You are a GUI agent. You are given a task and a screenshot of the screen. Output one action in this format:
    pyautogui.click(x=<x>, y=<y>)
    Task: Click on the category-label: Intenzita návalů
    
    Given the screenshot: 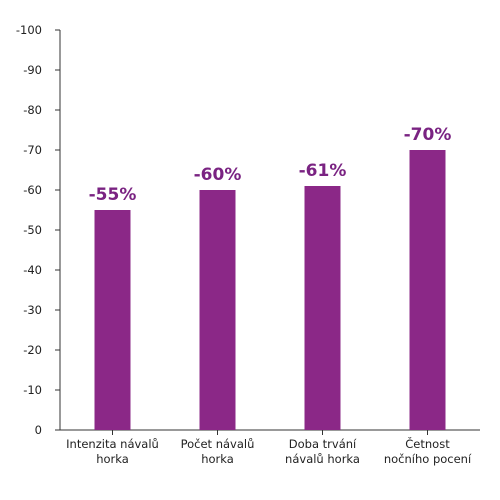 What is the action you would take?
    pyautogui.click(x=112, y=444)
    